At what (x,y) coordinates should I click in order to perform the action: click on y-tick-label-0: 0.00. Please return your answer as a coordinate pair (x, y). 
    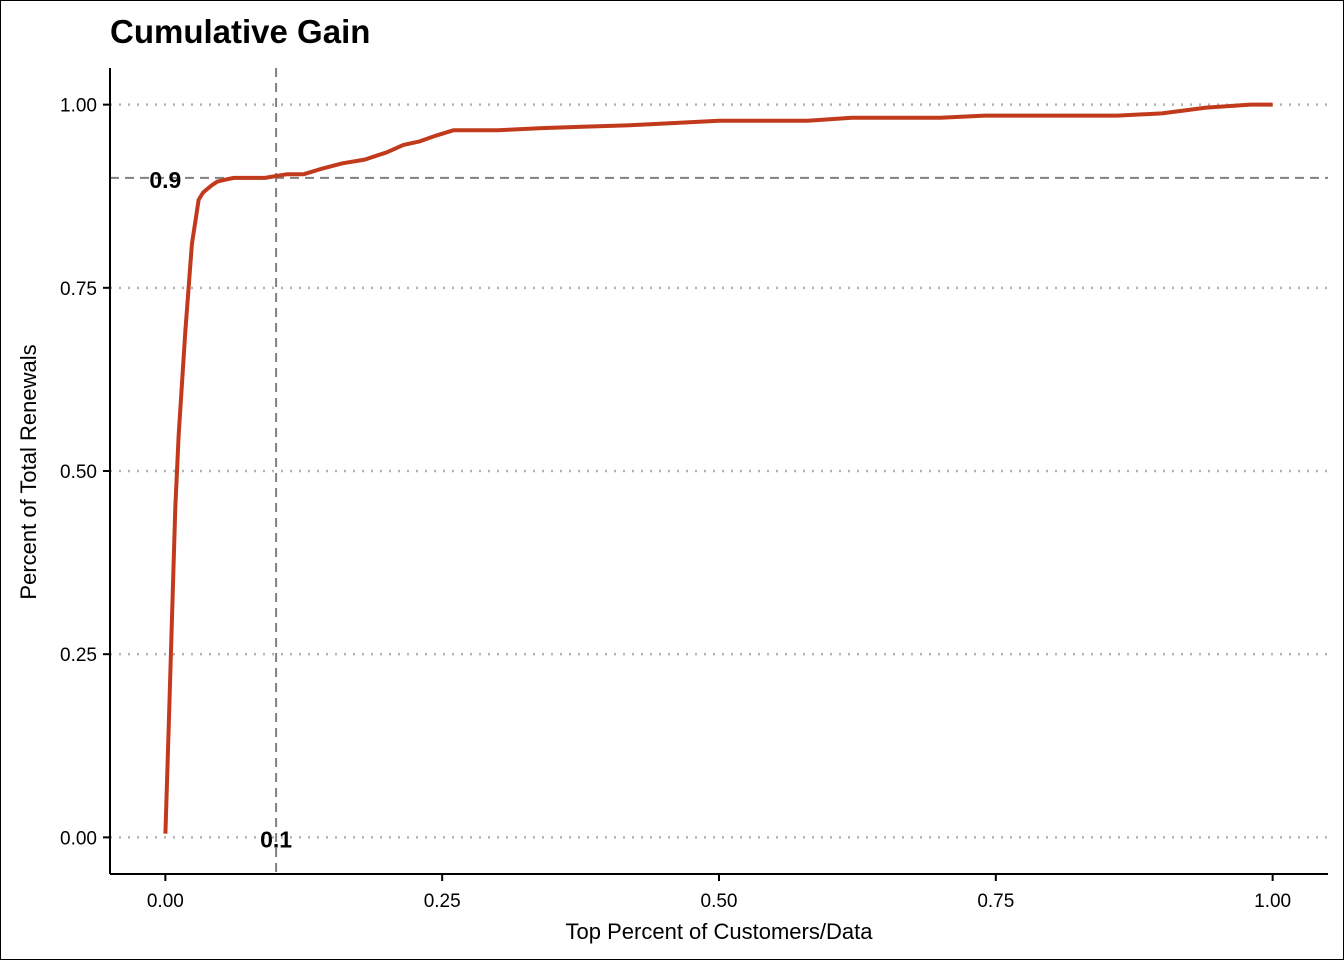
    Looking at the image, I should click on (78, 838).